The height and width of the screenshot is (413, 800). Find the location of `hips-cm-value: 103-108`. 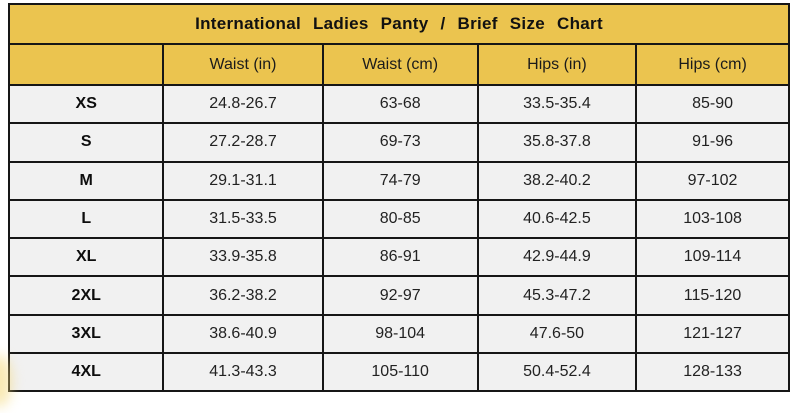

hips-cm-value: 103-108 is located at coordinates (712, 219).